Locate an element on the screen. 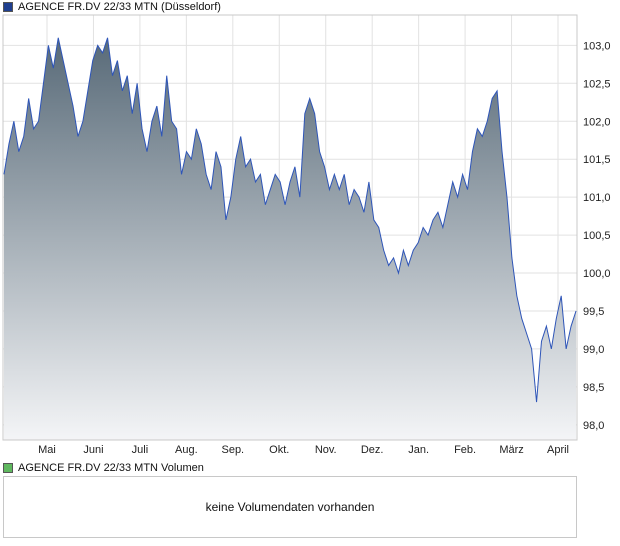 This screenshot has width=620, height=546. volume-legend: AGENCE FR.DV 22/33 MTN Volumen is located at coordinates (103, 468).